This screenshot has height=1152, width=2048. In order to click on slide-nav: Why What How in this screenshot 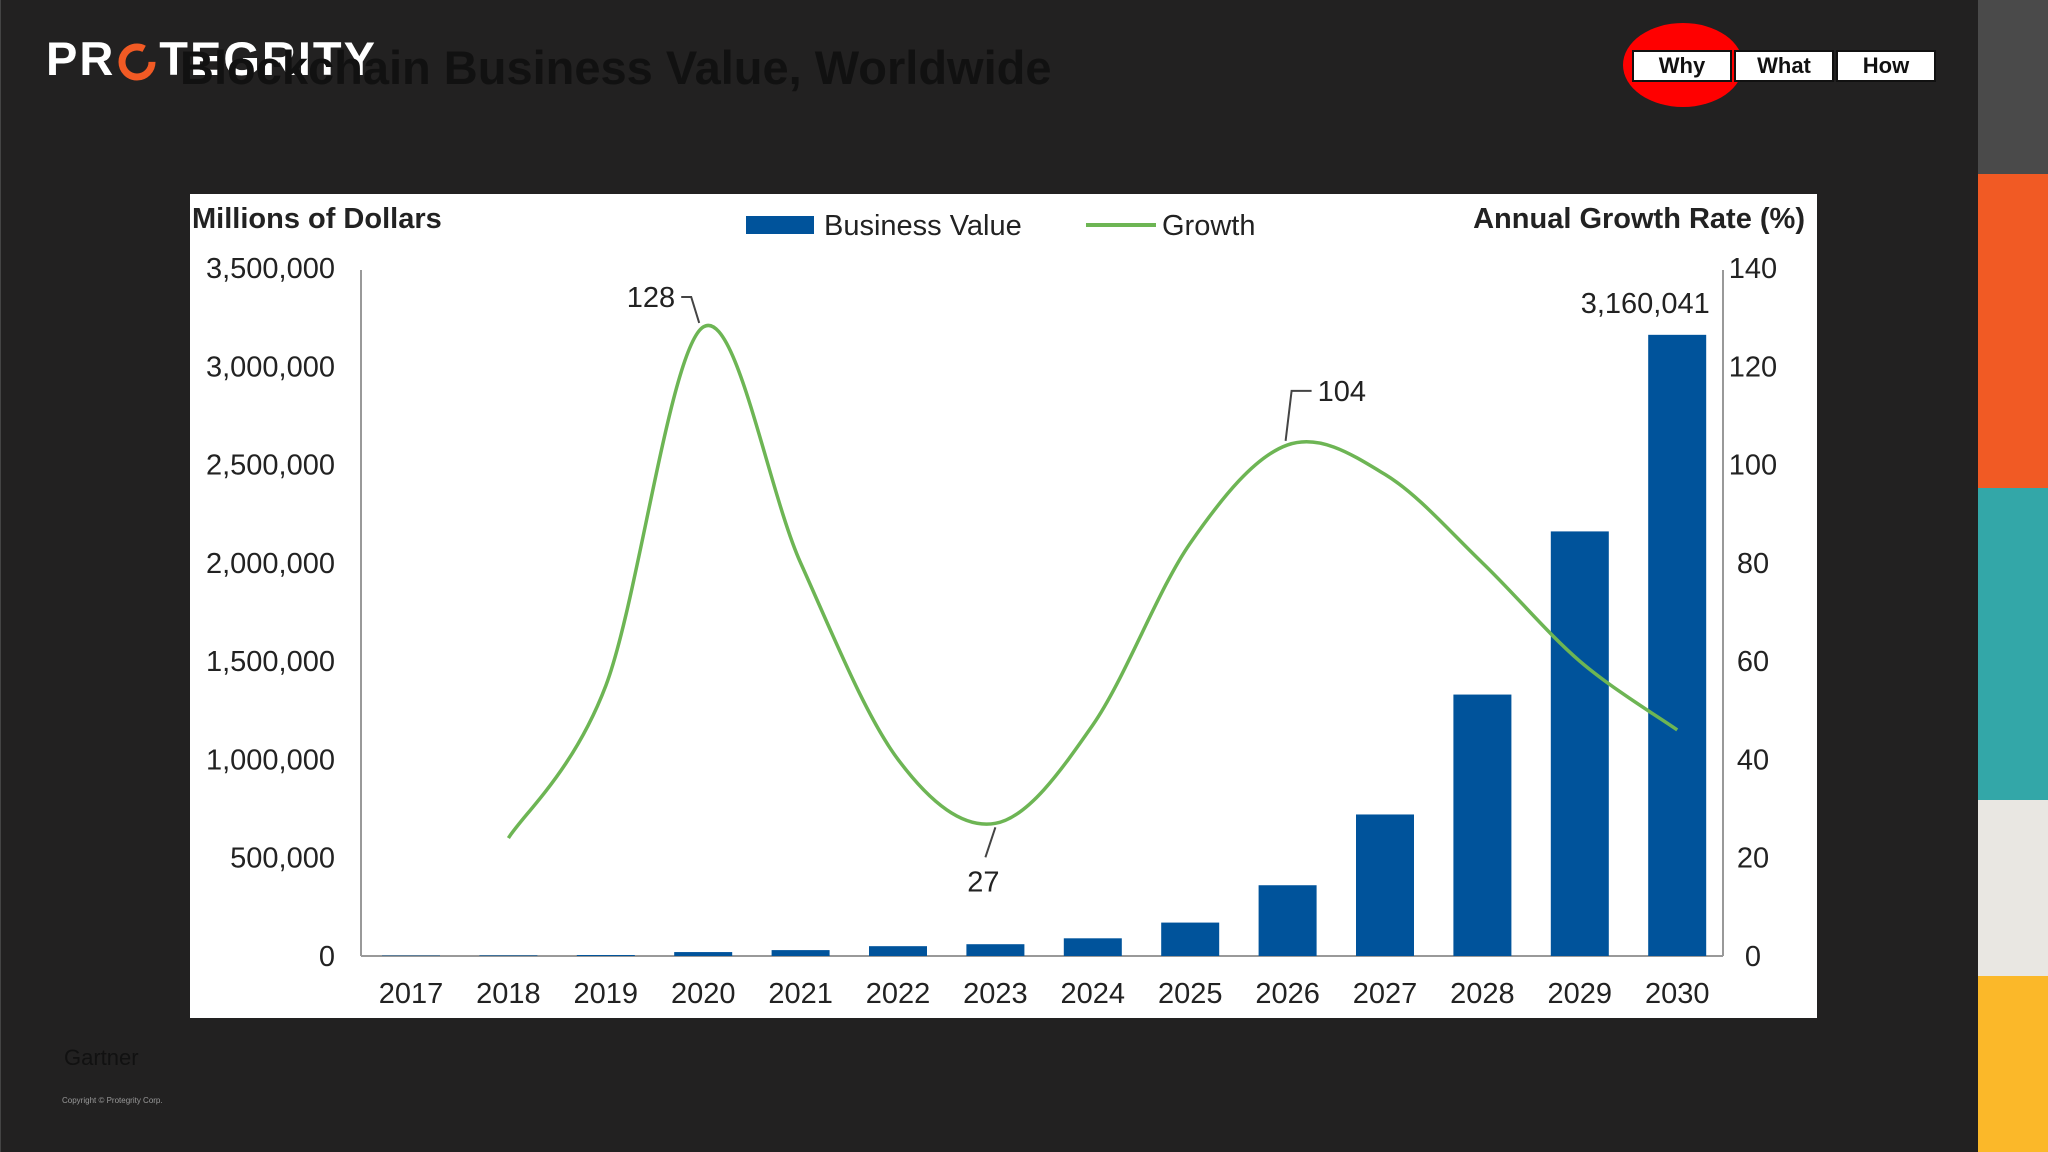, I will do `click(1785, 66)`.